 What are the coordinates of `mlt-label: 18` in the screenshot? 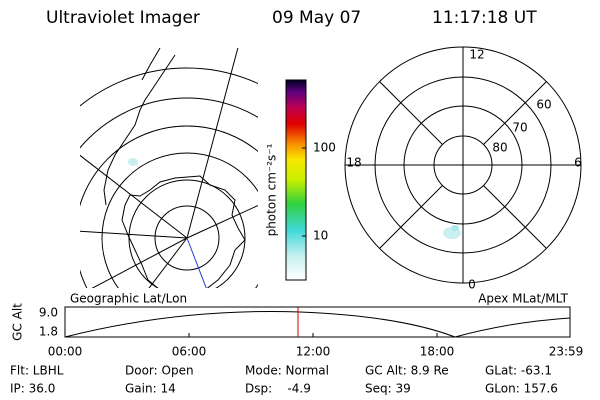 It's located at (353, 163).